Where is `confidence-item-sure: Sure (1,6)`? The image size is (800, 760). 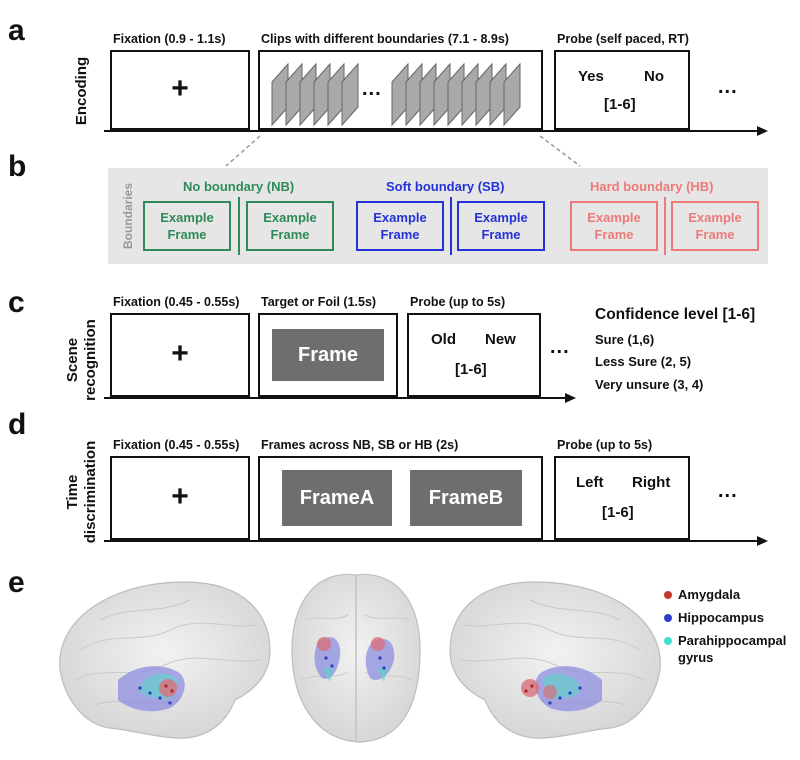
confidence-item-sure: Sure (1,6) is located at coordinates (625, 339).